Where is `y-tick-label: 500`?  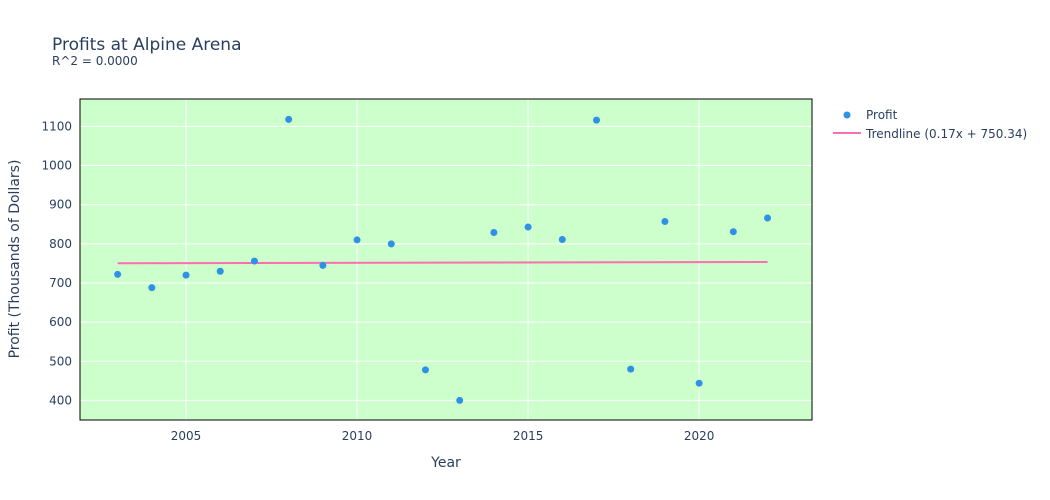
y-tick-label: 500 is located at coordinates (60, 361).